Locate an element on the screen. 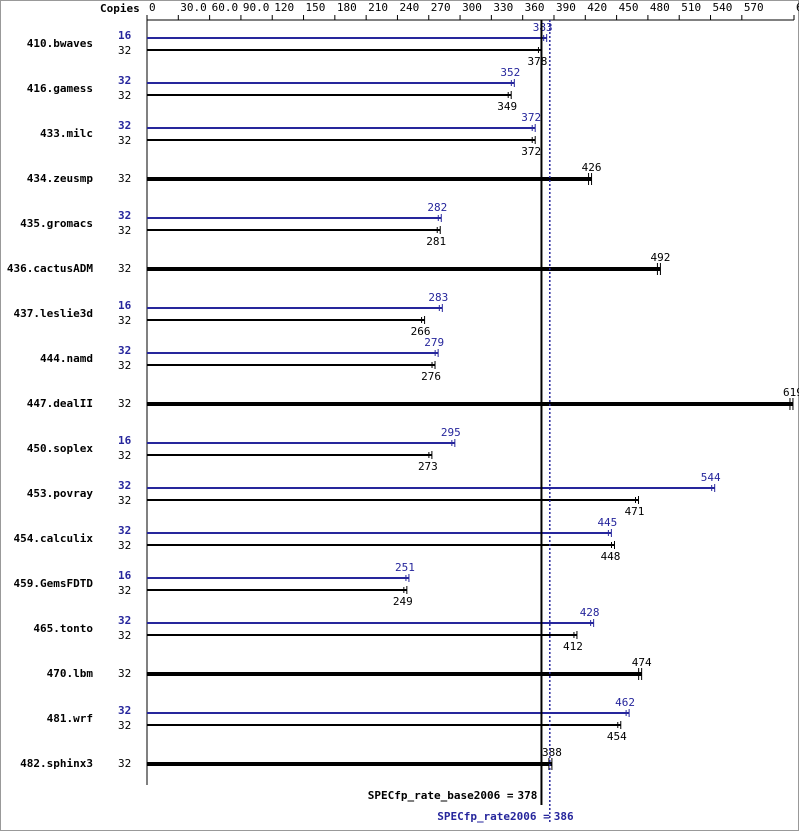 Image resolution: width=799 pixels, height=831 pixels. x-tick-label: 330 is located at coordinates (503, 7).